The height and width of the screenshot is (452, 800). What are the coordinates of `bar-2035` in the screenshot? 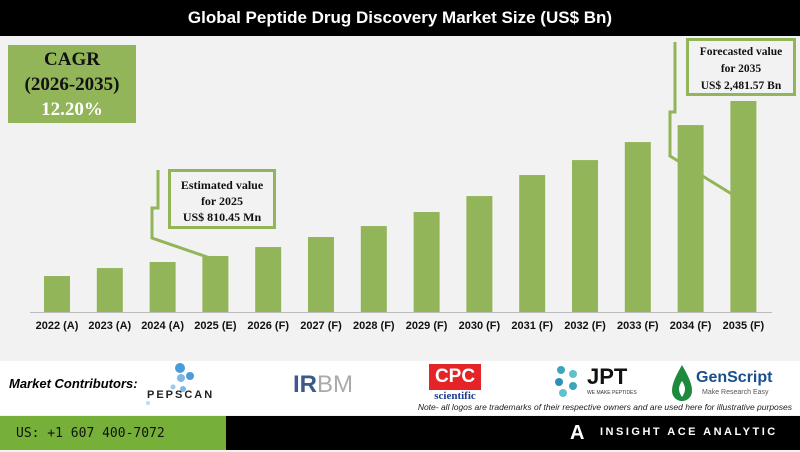 It's located at (743, 206).